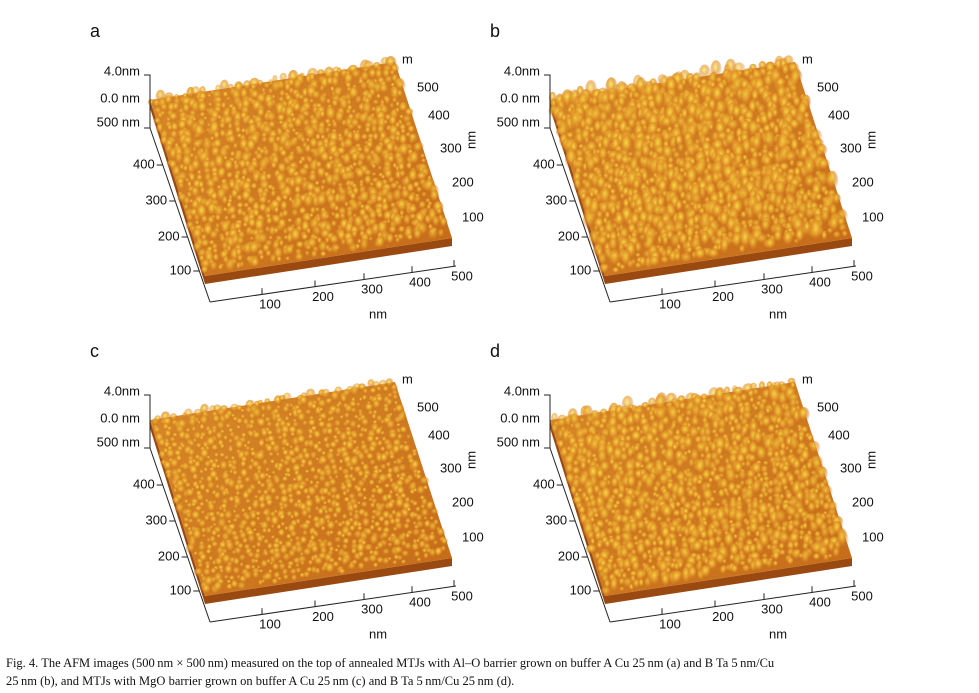 The height and width of the screenshot is (693, 979). I want to click on left-tick-label: 400, so click(544, 483).